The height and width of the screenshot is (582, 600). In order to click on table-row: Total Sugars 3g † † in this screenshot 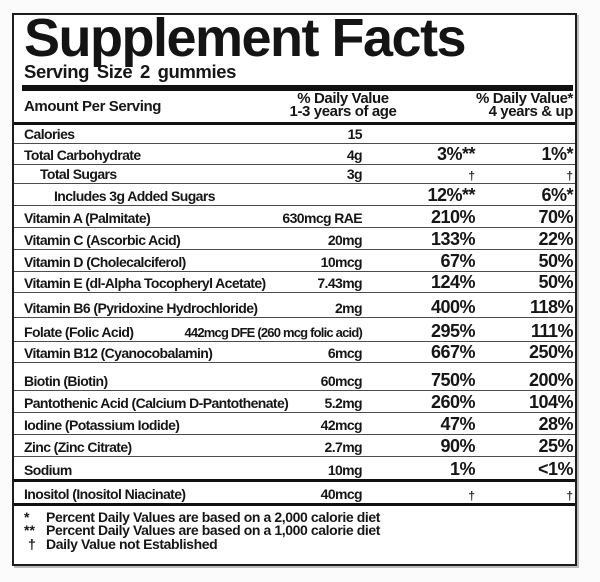, I will do `click(294, 174)`.